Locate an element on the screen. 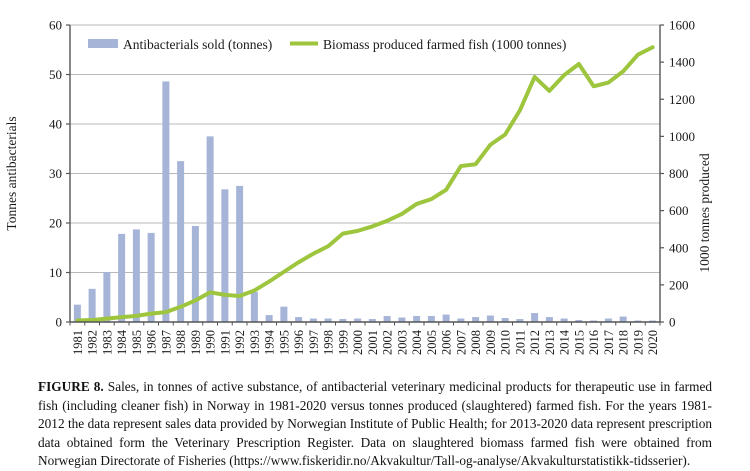  x-tick-label: 2019 is located at coordinates (638, 342).